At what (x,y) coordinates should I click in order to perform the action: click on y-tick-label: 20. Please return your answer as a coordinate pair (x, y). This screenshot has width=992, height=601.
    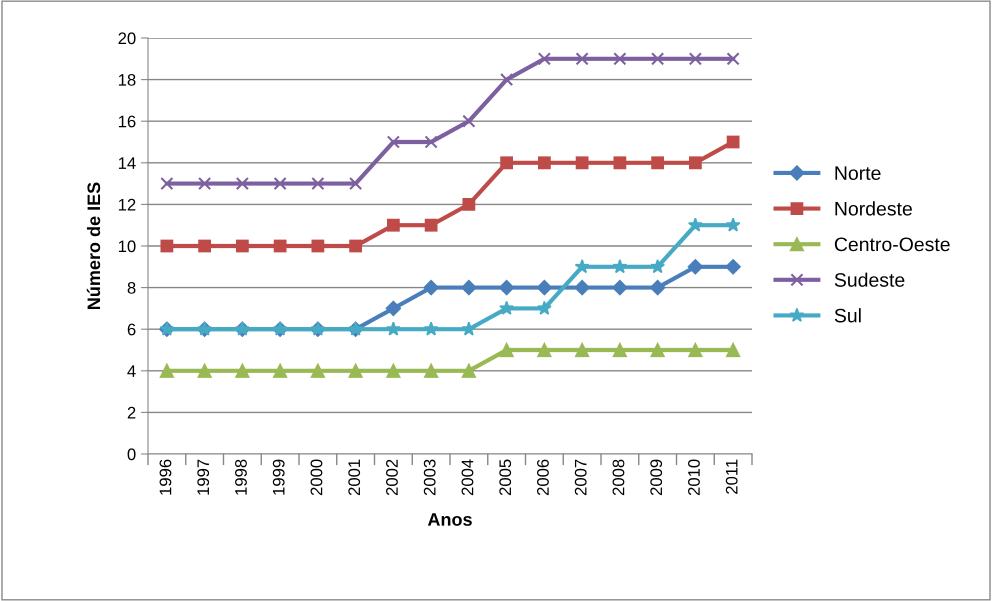
    Looking at the image, I should click on (127, 38).